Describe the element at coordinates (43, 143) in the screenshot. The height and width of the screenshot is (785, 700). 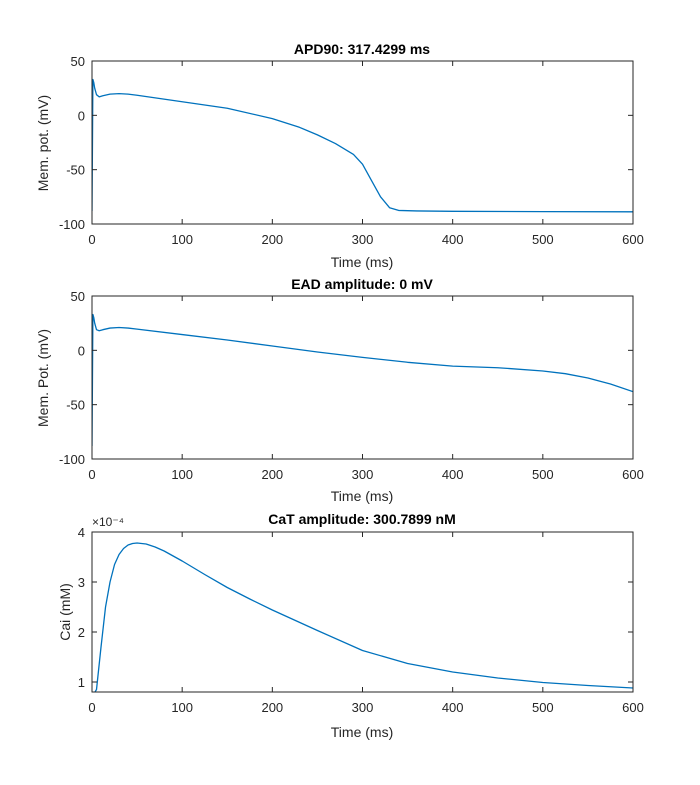
I see `y-axis-label: Mem. pot. (mV)` at that location.